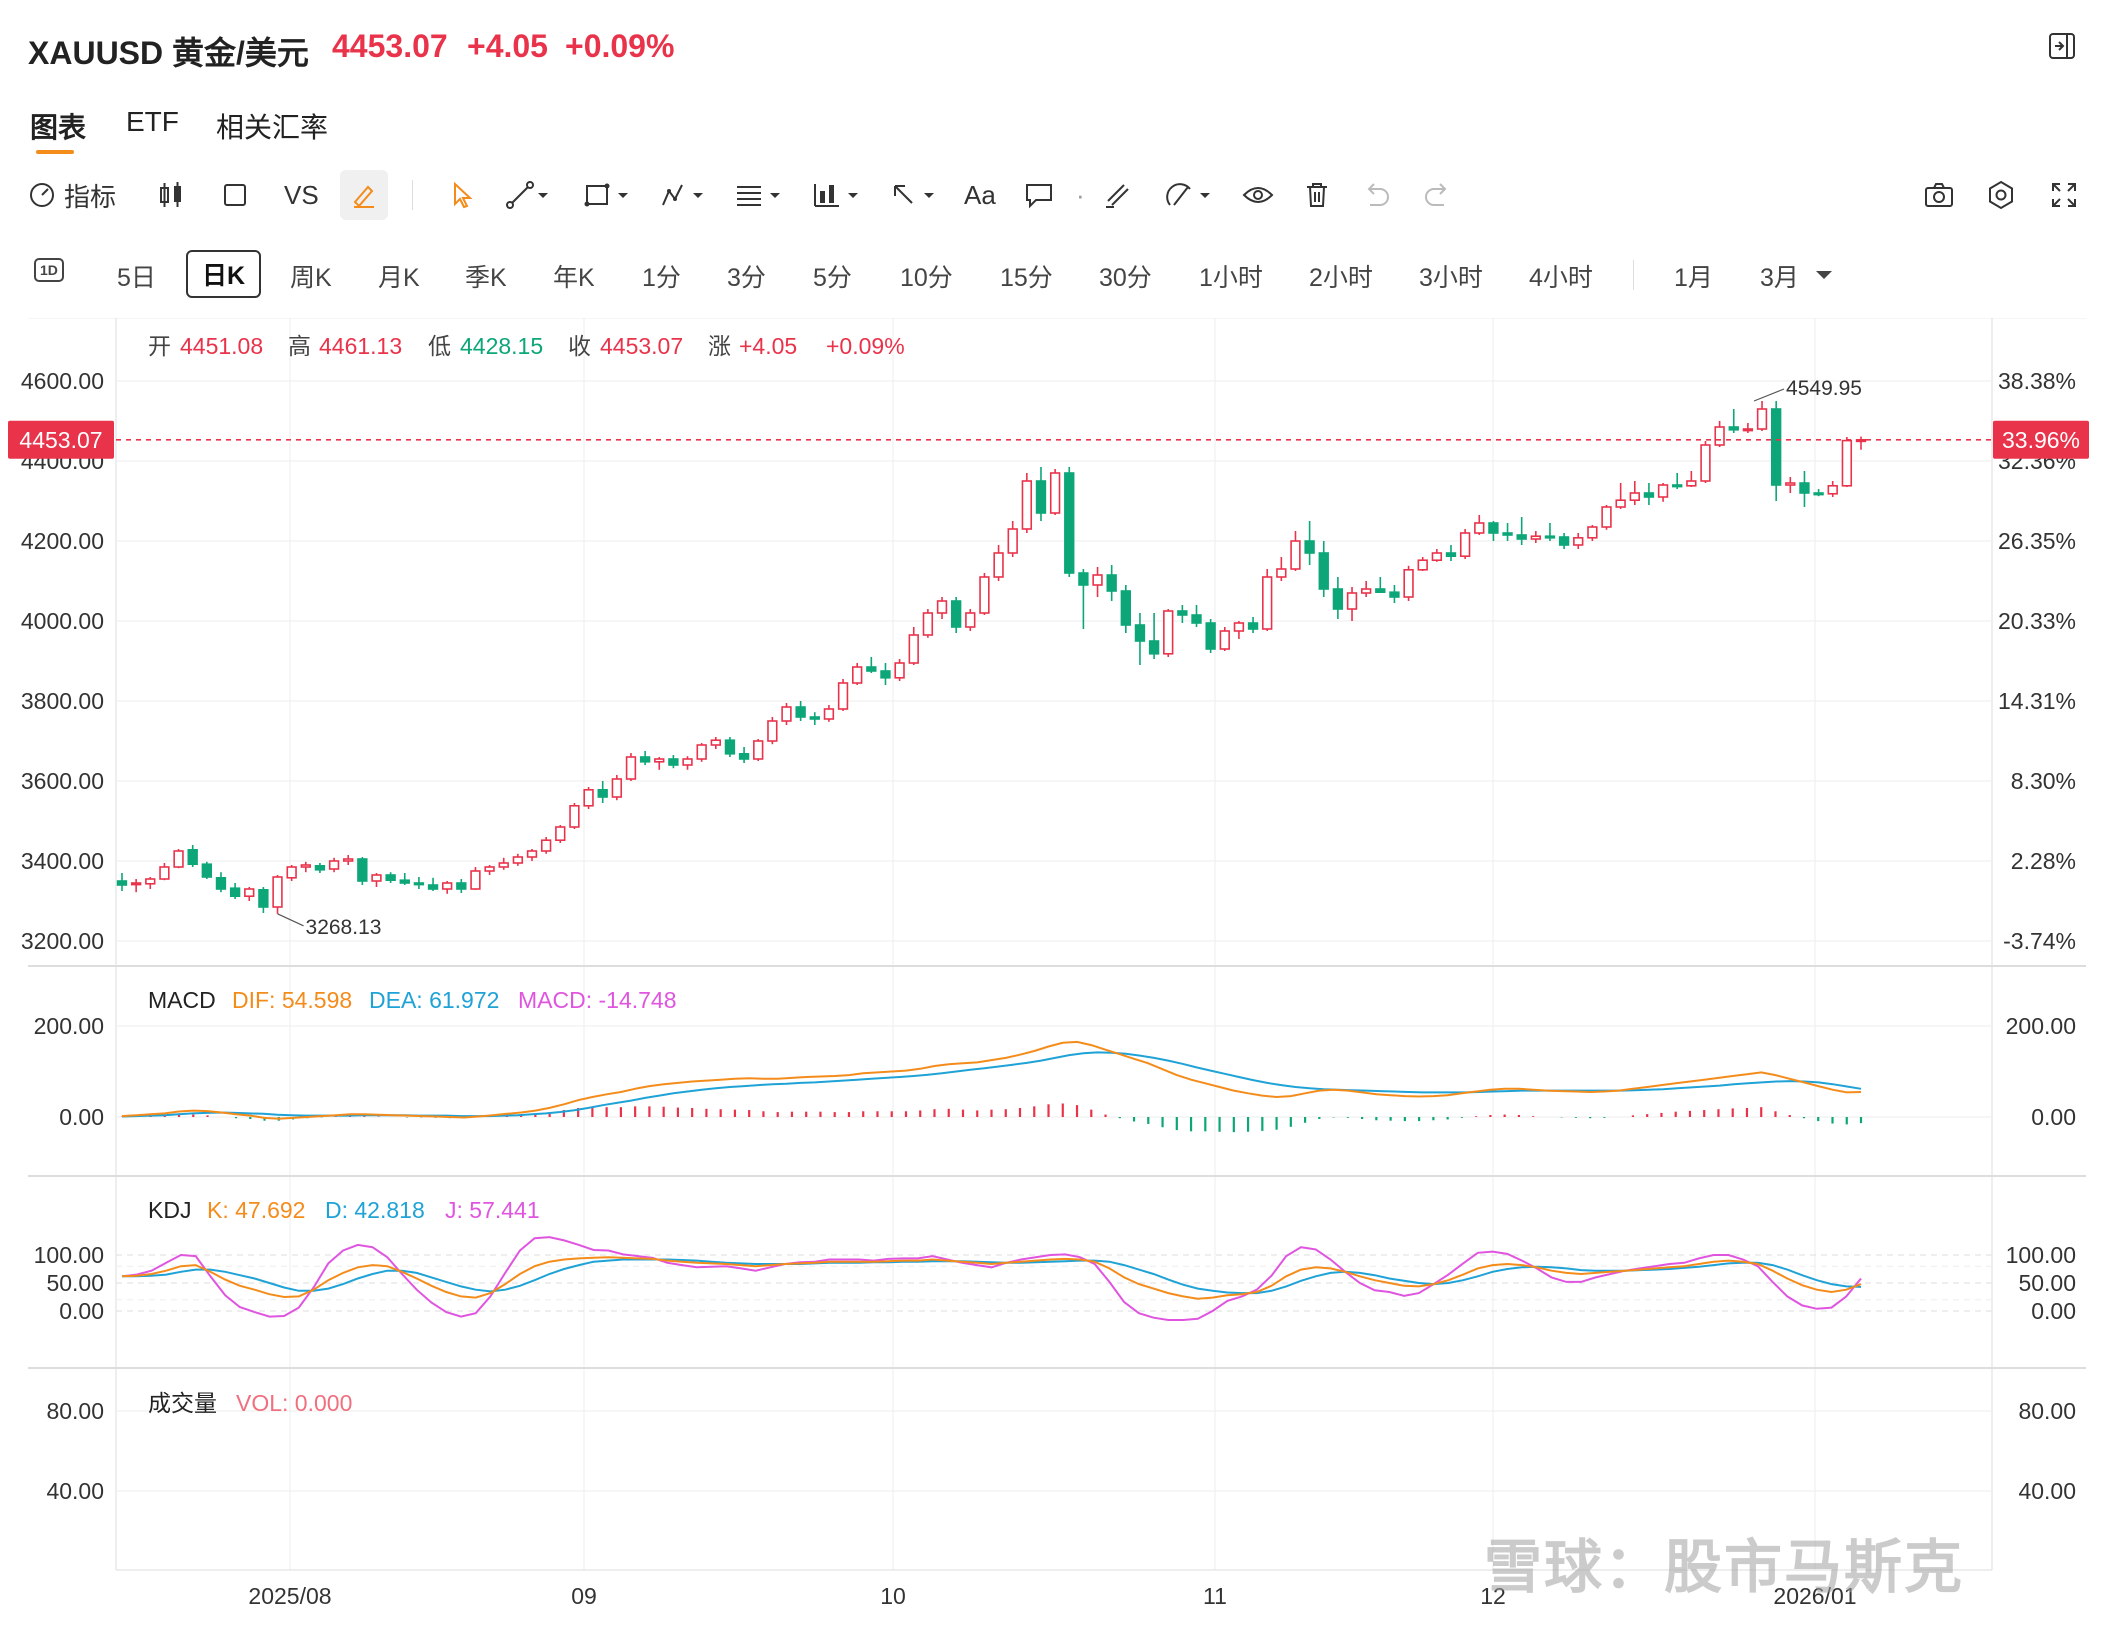 The height and width of the screenshot is (1626, 2114). I want to click on period-weekly: 周K, so click(311, 278).